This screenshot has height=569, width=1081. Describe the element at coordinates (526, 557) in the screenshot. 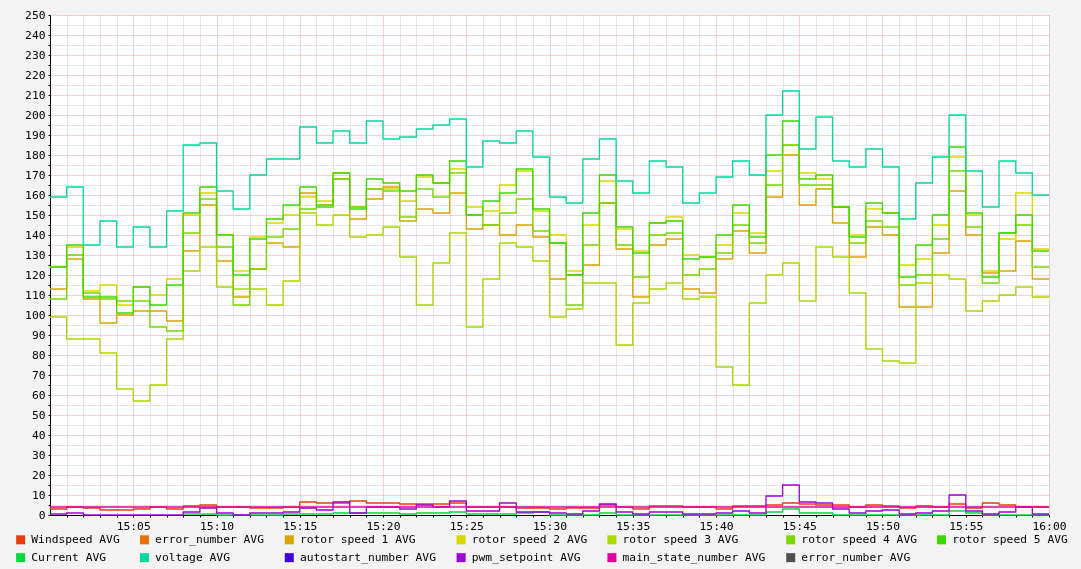

I see `legend-label: pwm_setpoint AVG` at that location.